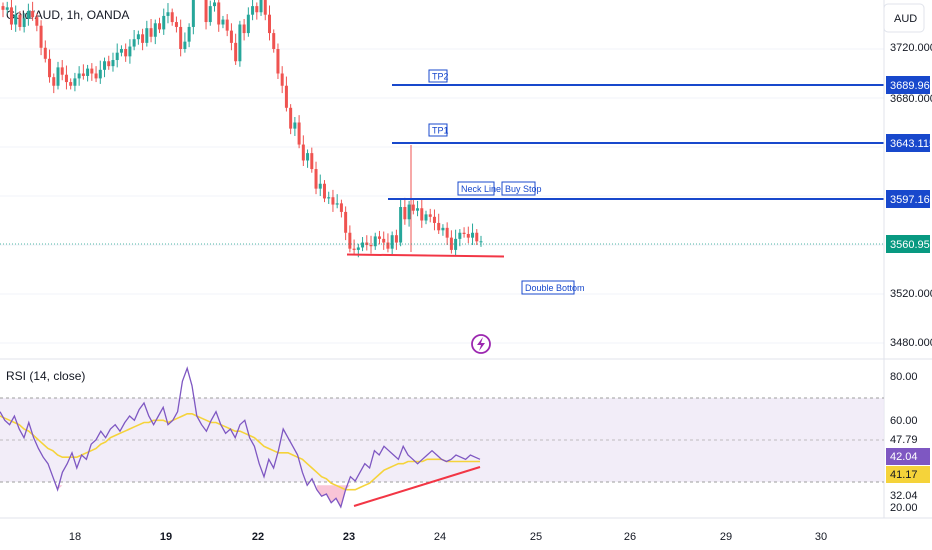 Image resolution: width=932 pixels, height=550 pixels. What do you see at coordinates (523, 189) in the screenshot?
I see `buy-stop-label: Buy Stop` at bounding box center [523, 189].